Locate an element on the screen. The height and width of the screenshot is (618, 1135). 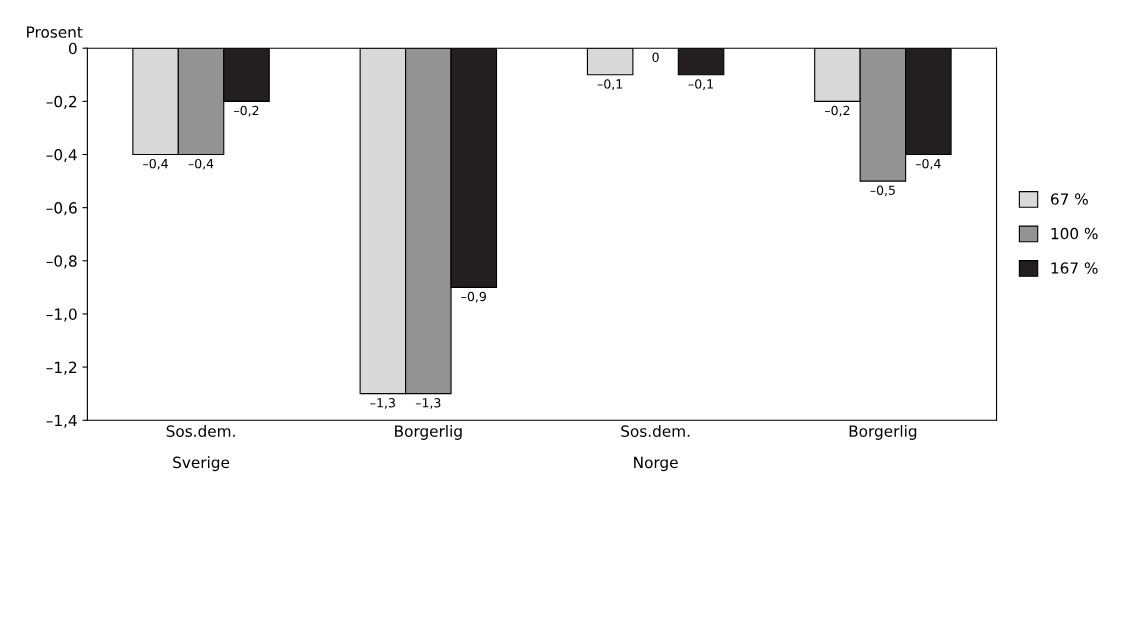
y-tick-label: –1,2 is located at coordinates (61, 368).